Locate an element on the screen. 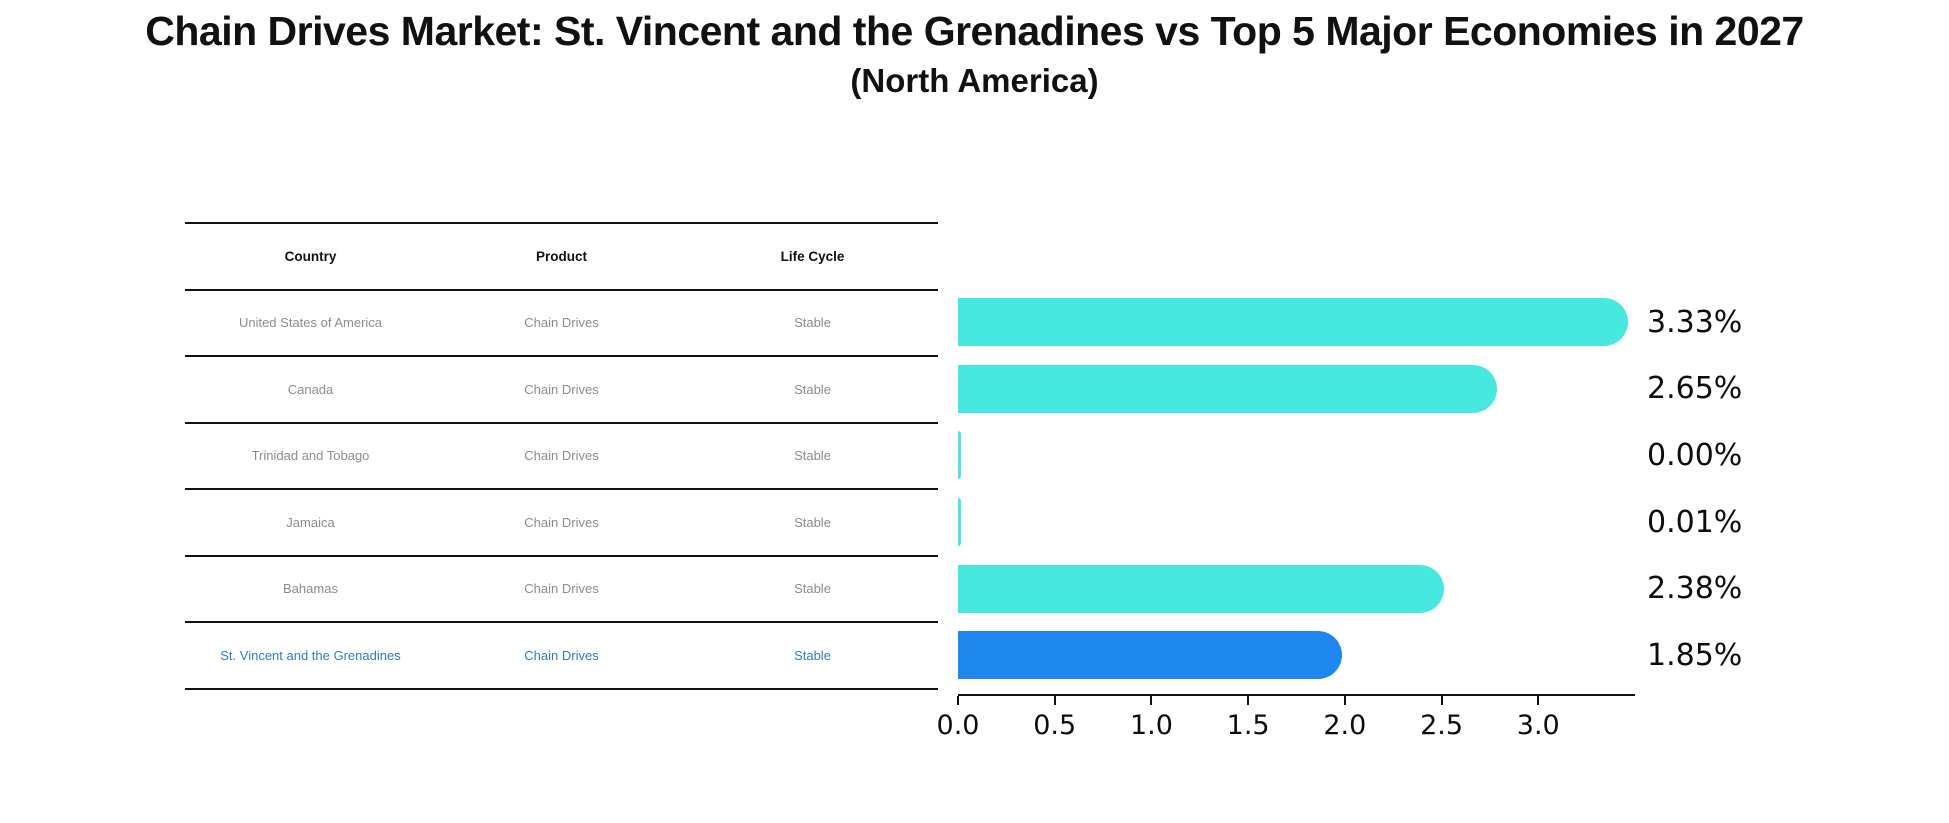 This screenshot has height=823, width=1949. table-cell-product-bahamas: Chain Drives is located at coordinates (561, 589).